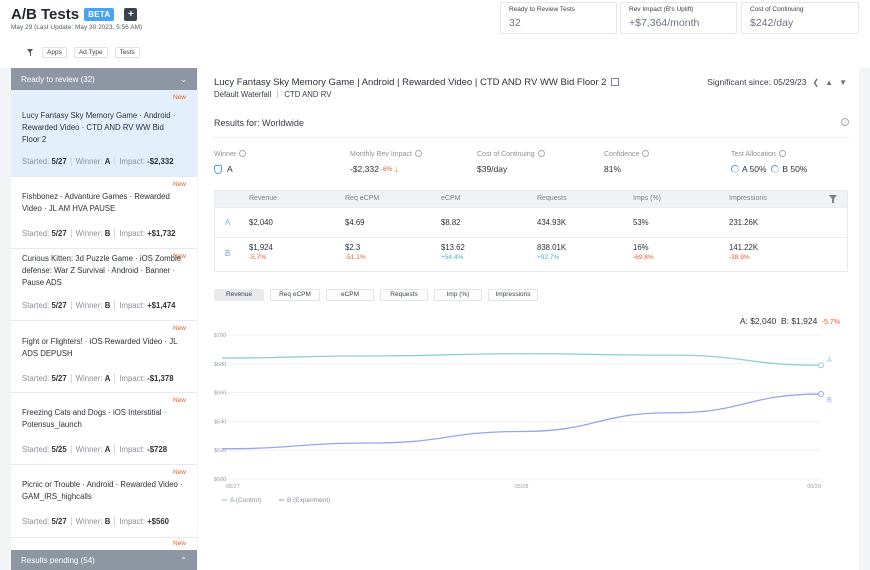  Describe the element at coordinates (816, 82) in the screenshot. I see `share-icon: ❮` at that location.